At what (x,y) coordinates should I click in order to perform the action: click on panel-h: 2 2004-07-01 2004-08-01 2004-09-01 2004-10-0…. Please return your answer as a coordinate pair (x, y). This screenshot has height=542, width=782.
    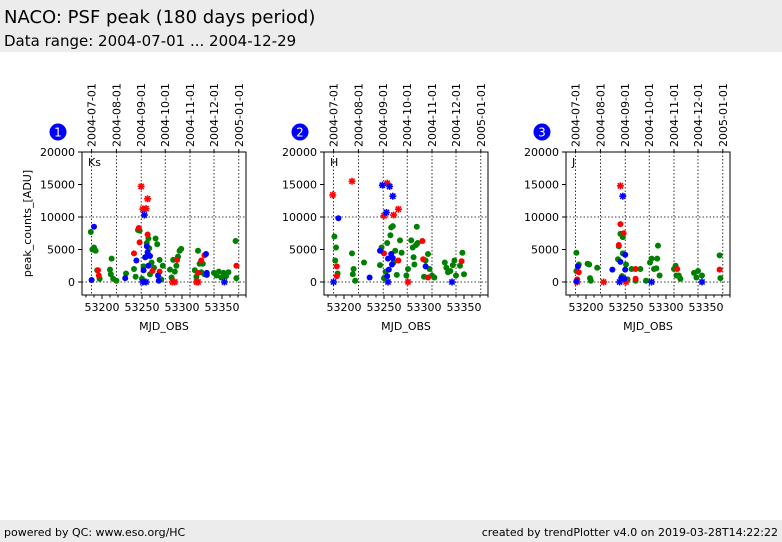
    Looking at the image, I should click on (385, 208).